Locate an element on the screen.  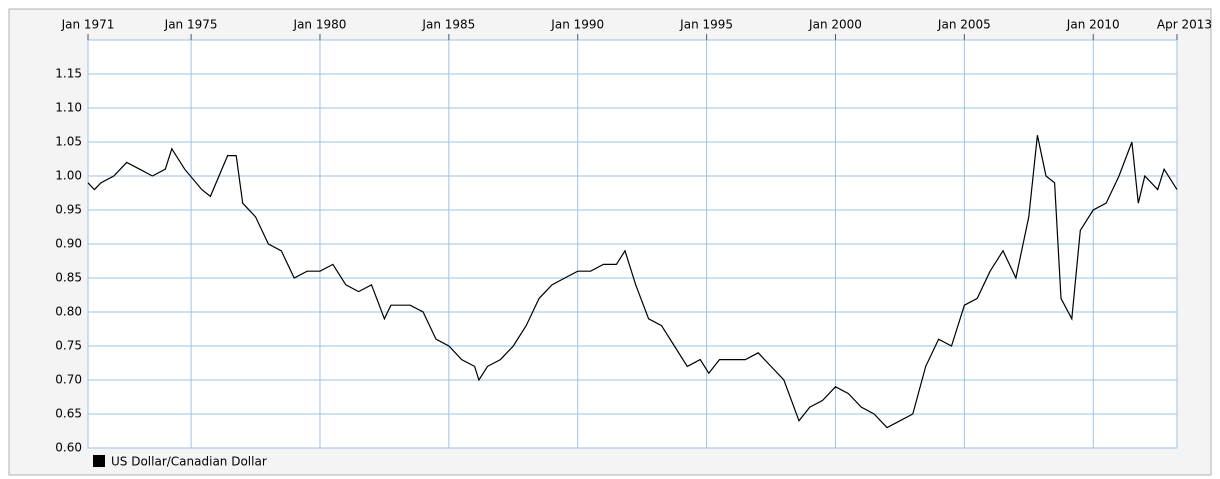
y-tick-label: 0.80 is located at coordinates (68, 312).